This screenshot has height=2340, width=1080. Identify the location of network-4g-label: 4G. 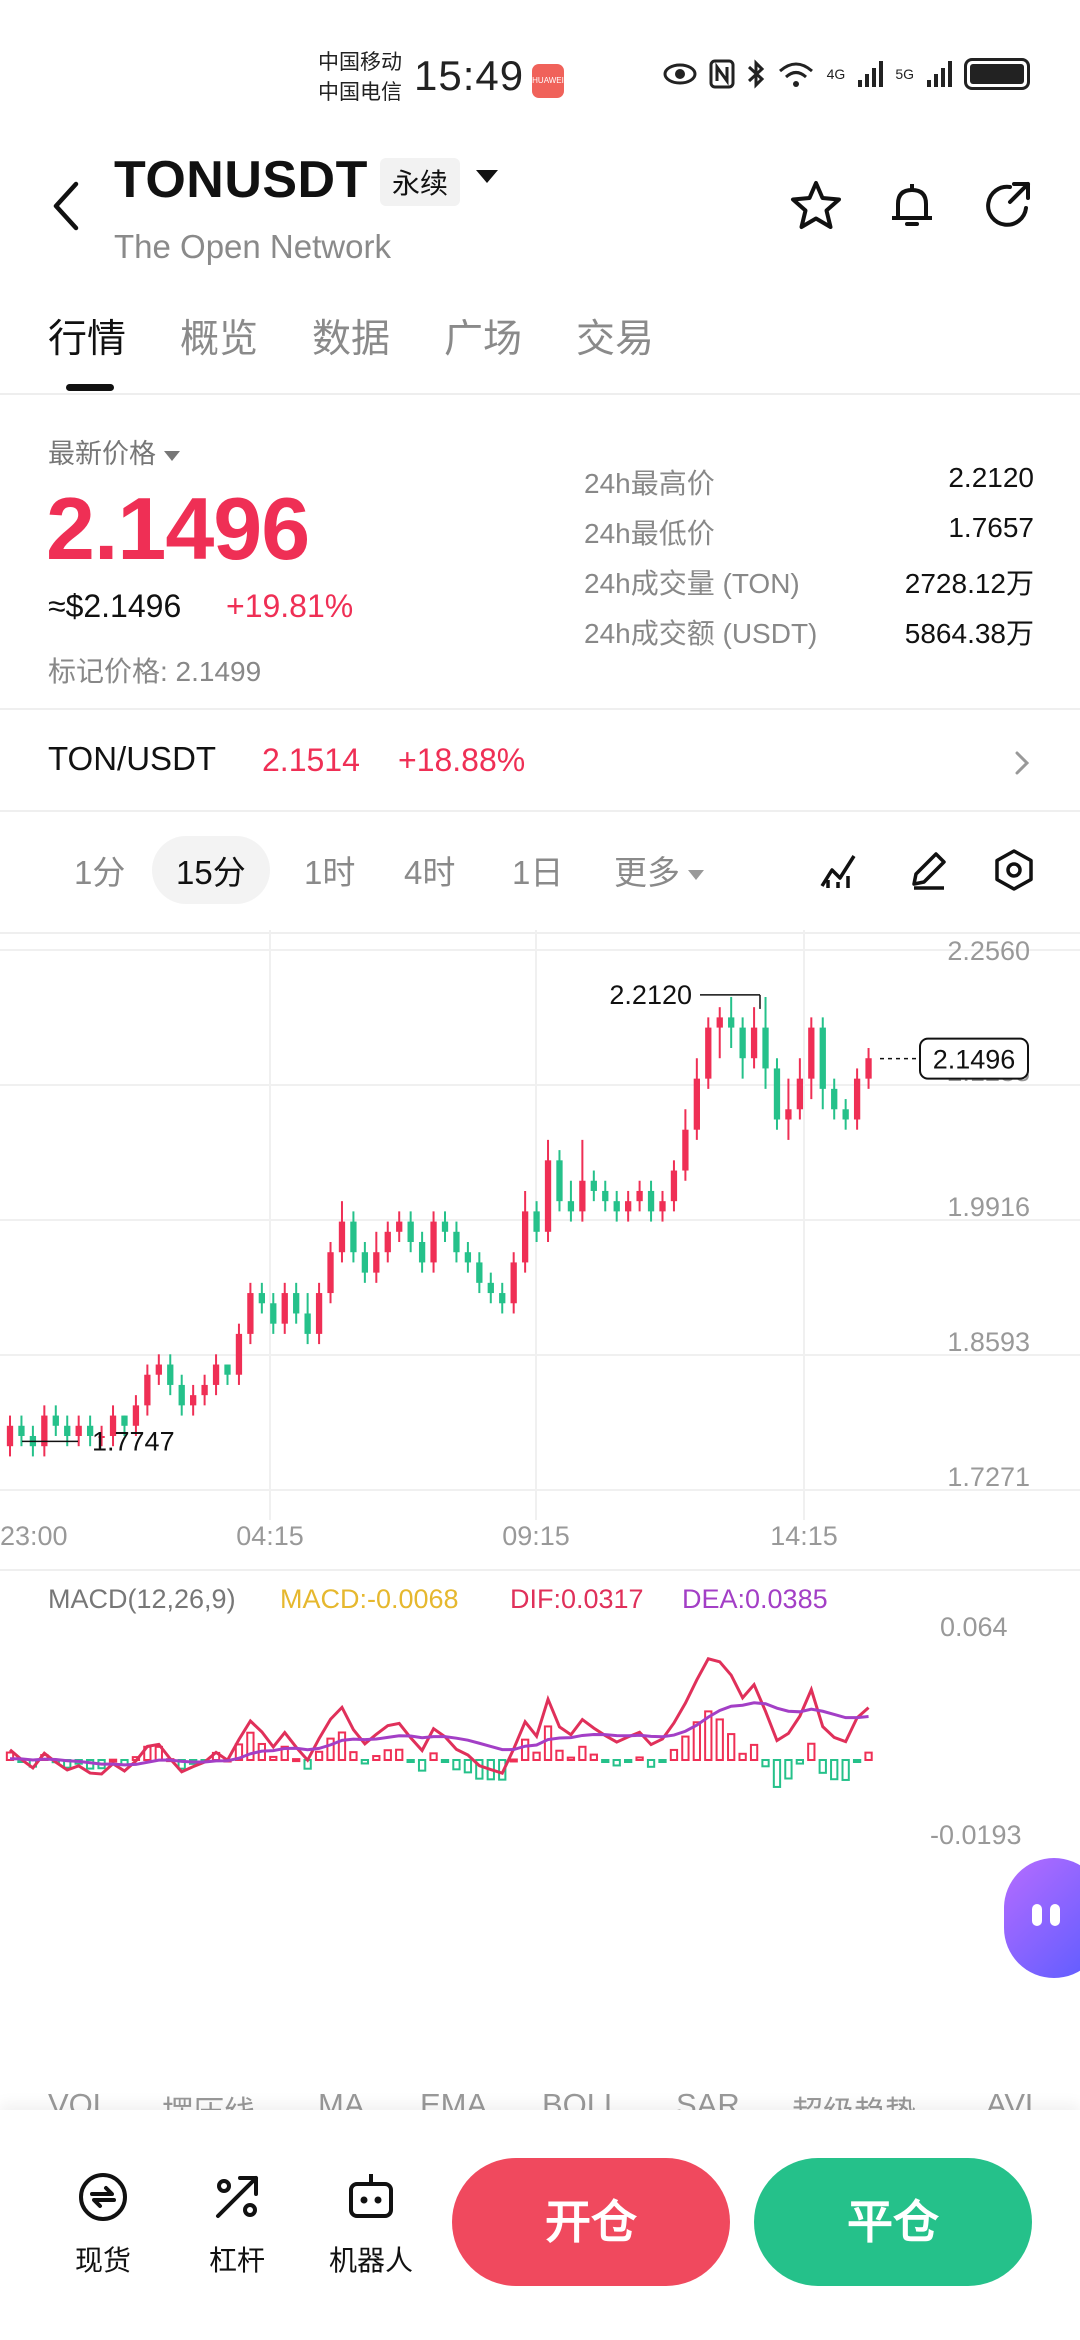
(836, 74).